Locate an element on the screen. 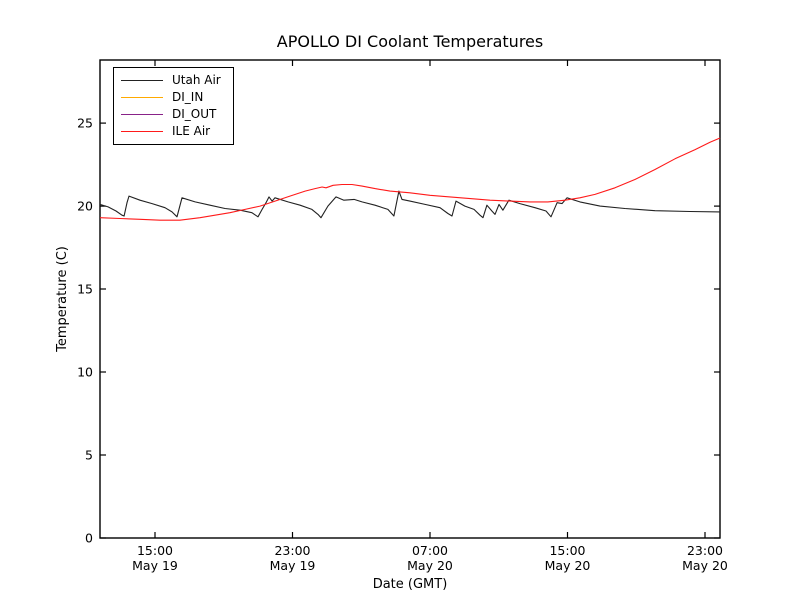 This screenshot has width=800, height=600. legend-label-utah-air: Utah Air is located at coordinates (196, 80).